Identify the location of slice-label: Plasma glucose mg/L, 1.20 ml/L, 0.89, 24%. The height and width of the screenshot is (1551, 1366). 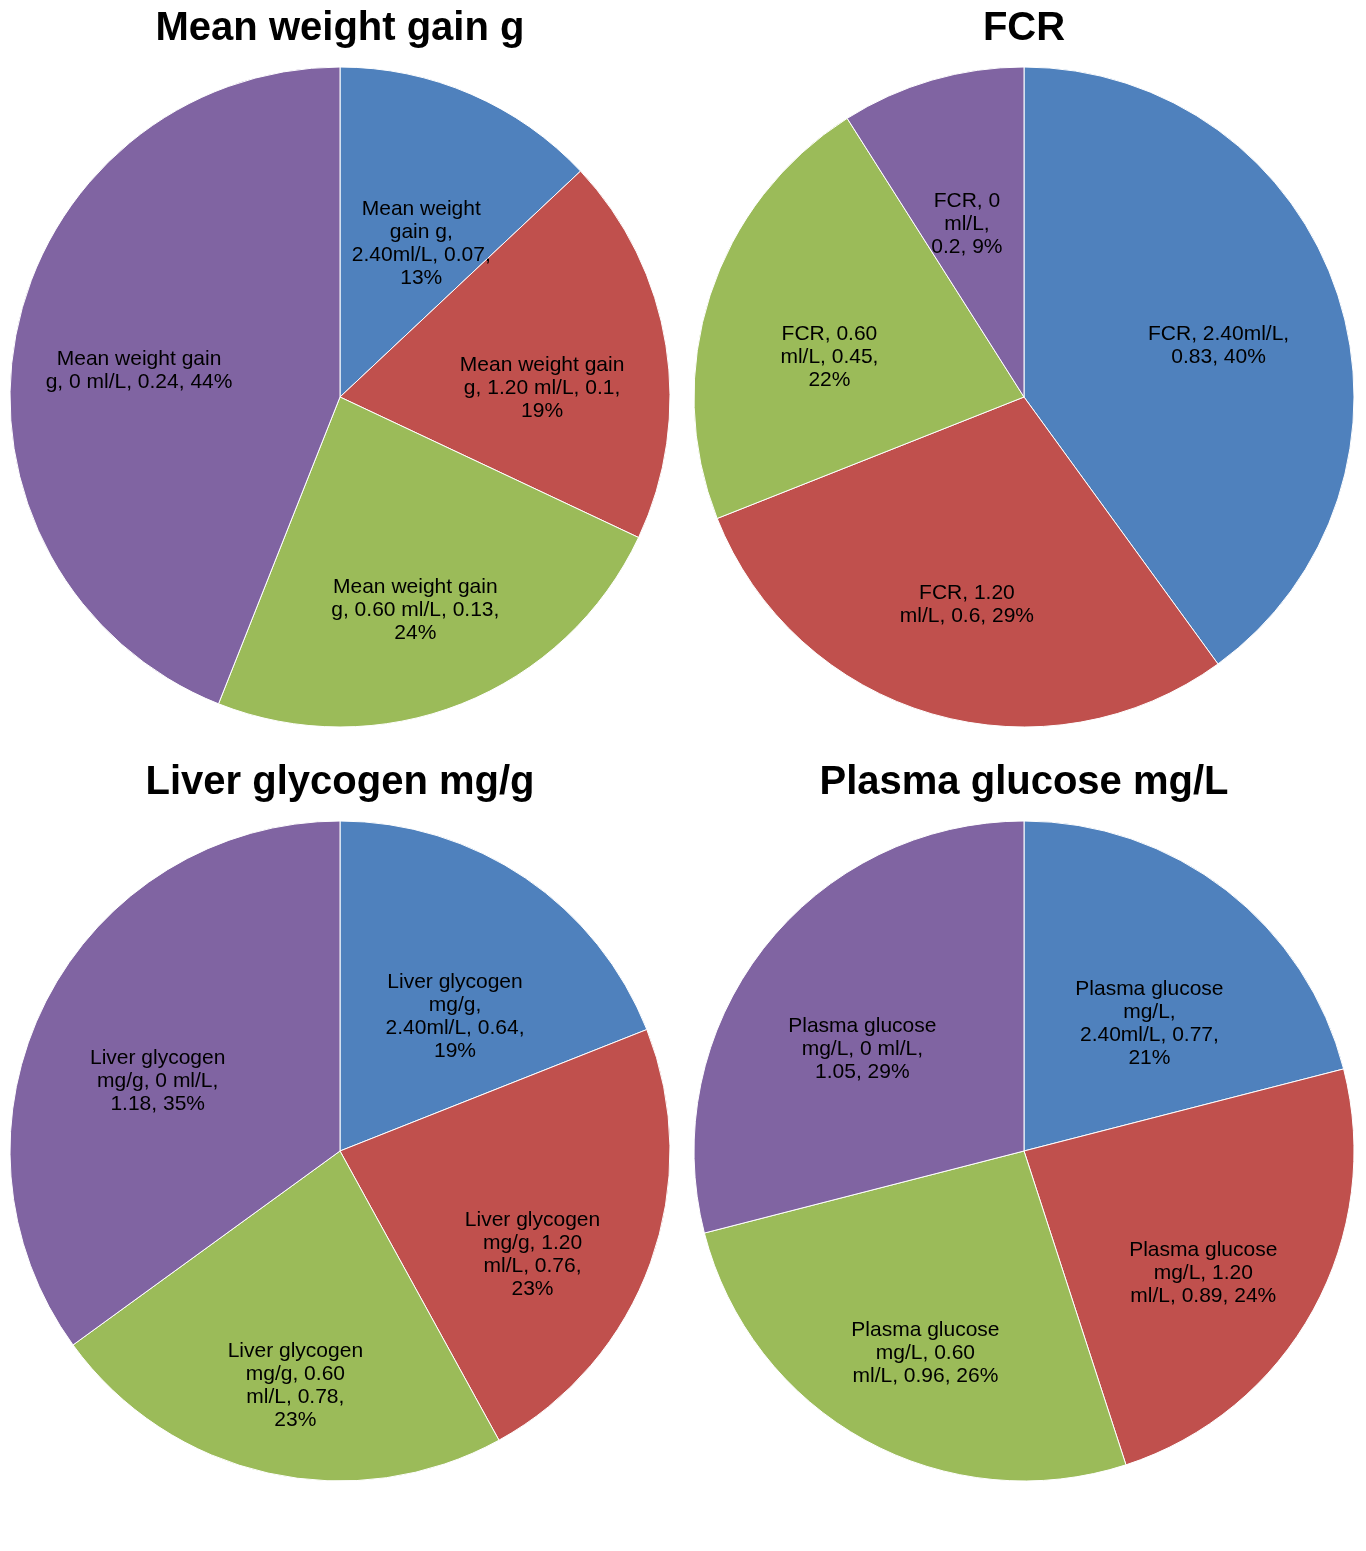
(1203, 1271).